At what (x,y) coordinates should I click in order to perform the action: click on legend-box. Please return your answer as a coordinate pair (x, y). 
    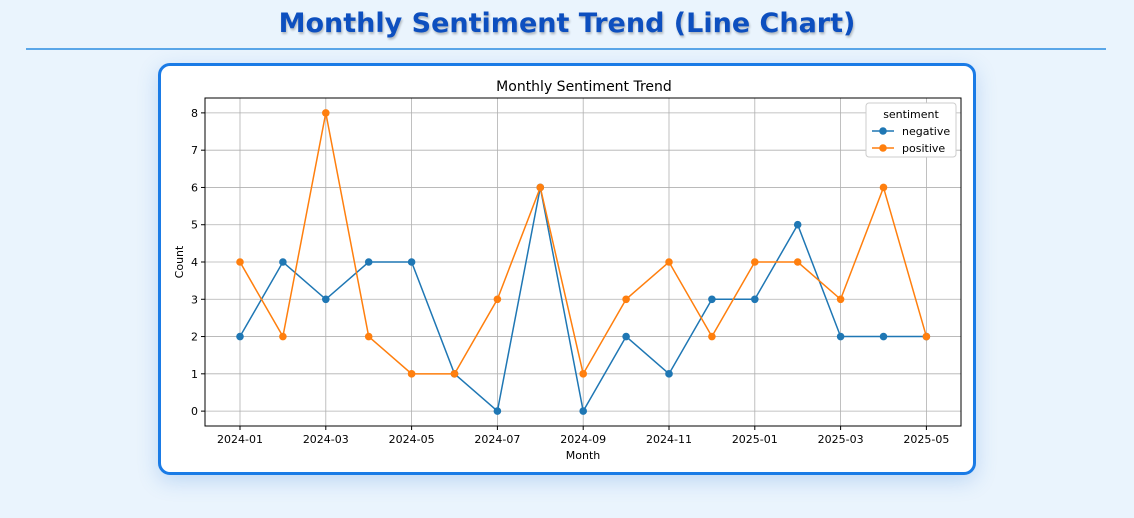
    Looking at the image, I should click on (911, 130).